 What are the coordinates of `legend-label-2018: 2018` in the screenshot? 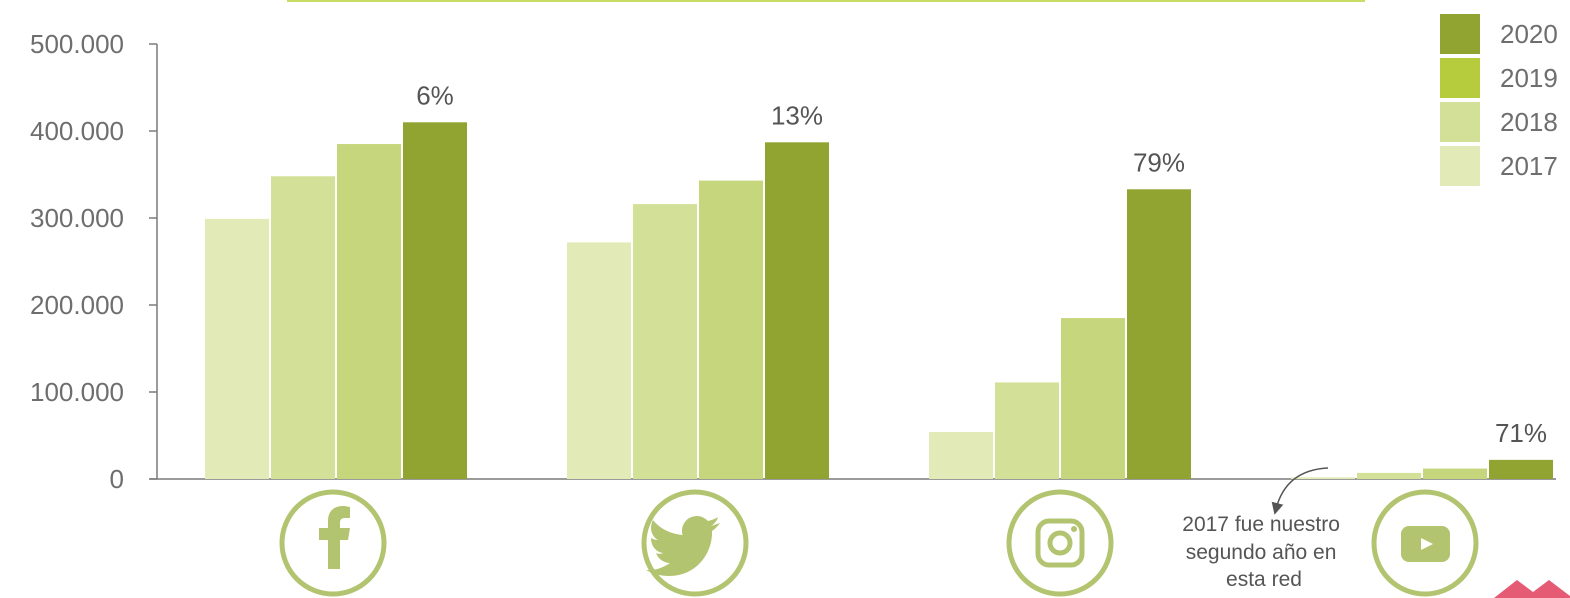 It's located at (1529, 122).